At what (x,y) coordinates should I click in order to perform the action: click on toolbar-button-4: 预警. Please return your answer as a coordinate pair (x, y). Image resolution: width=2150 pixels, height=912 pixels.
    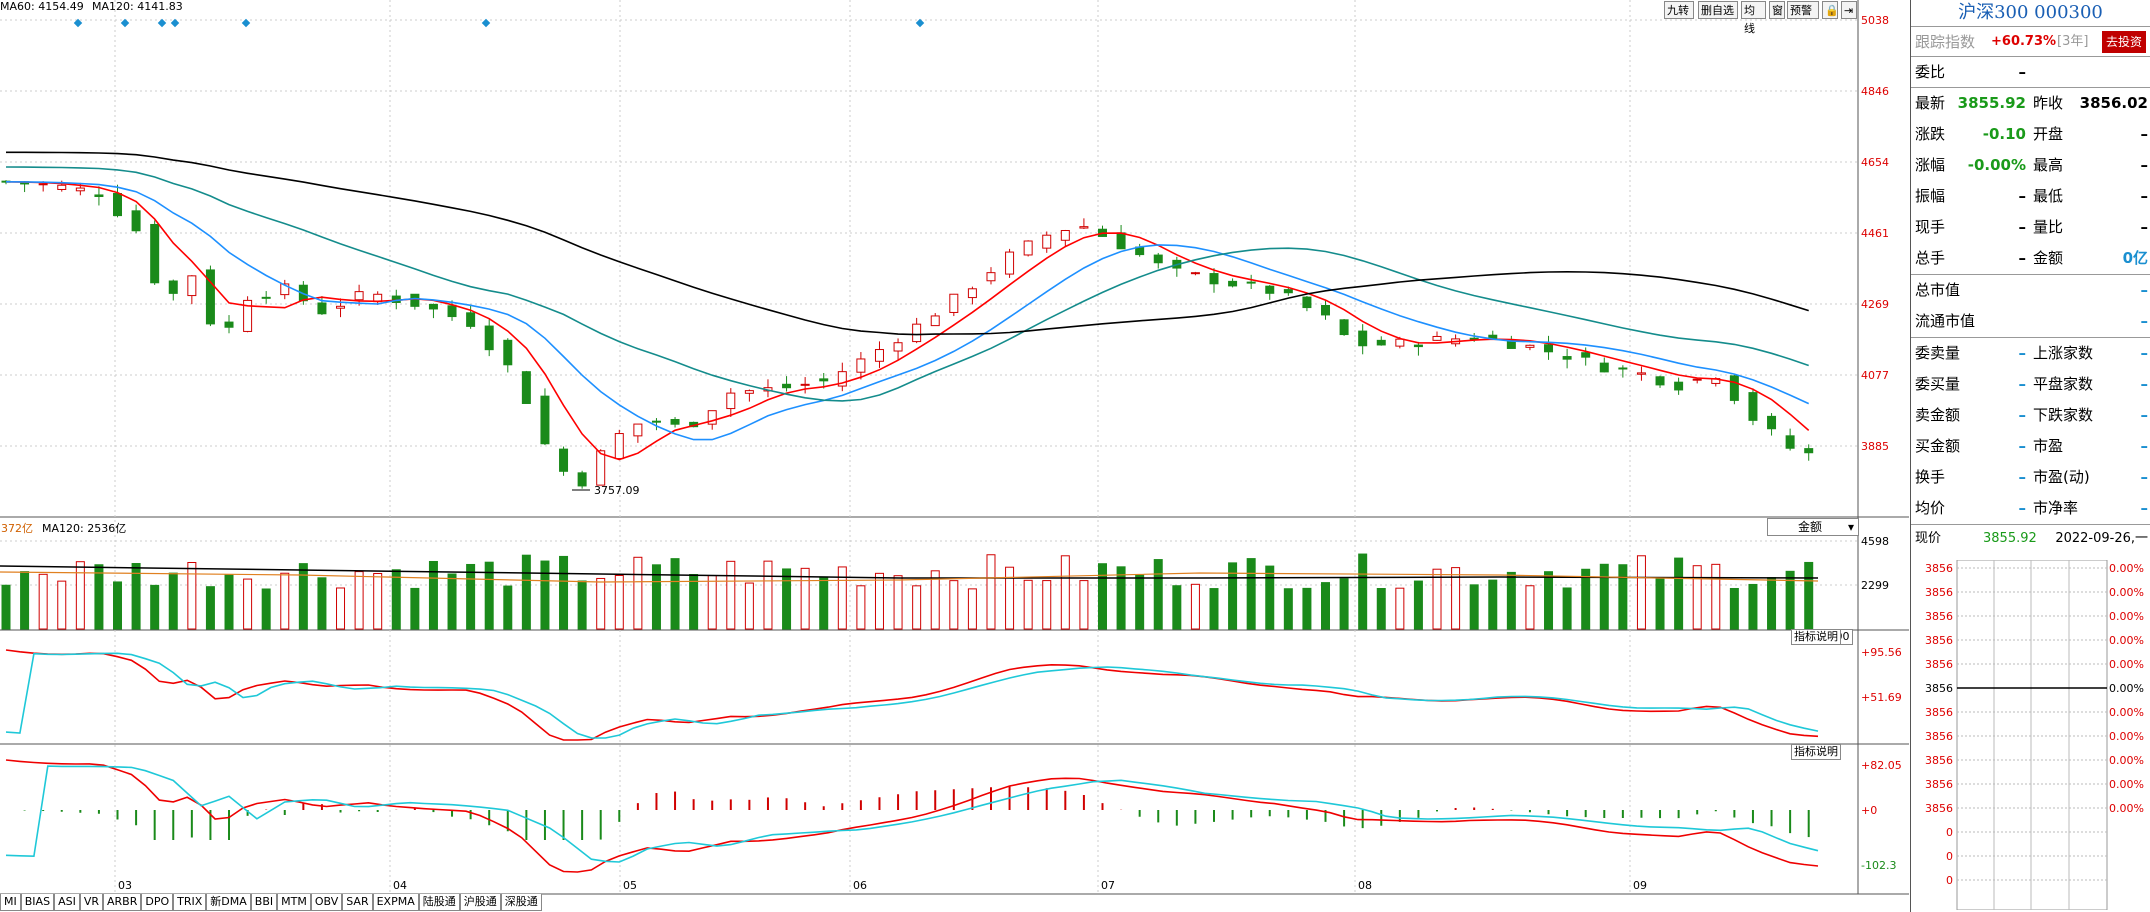
    Looking at the image, I should click on (1803, 10).